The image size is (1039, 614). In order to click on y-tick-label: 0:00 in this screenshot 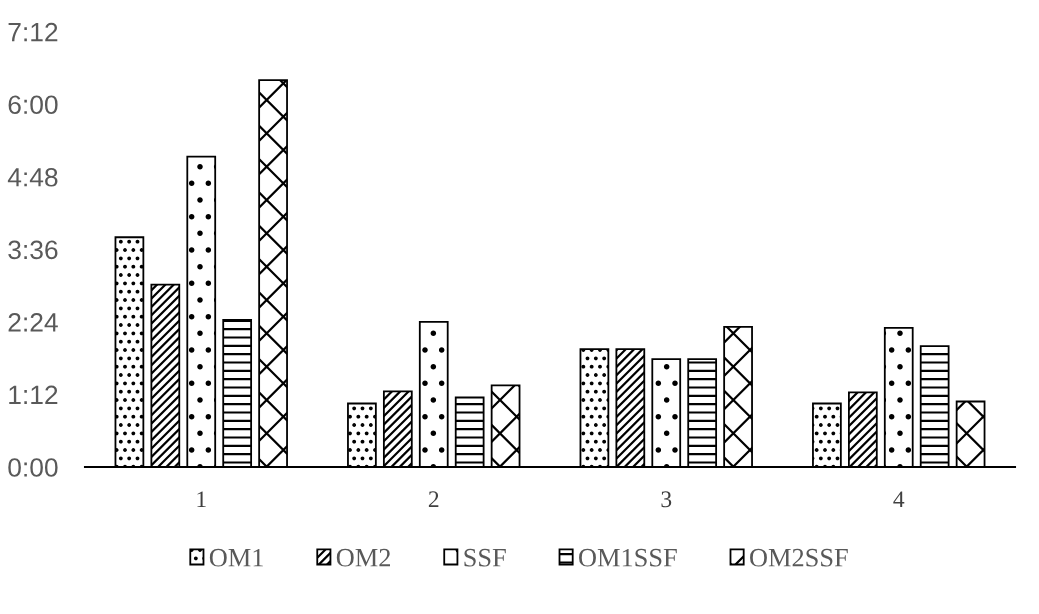, I will do `click(33, 467)`.